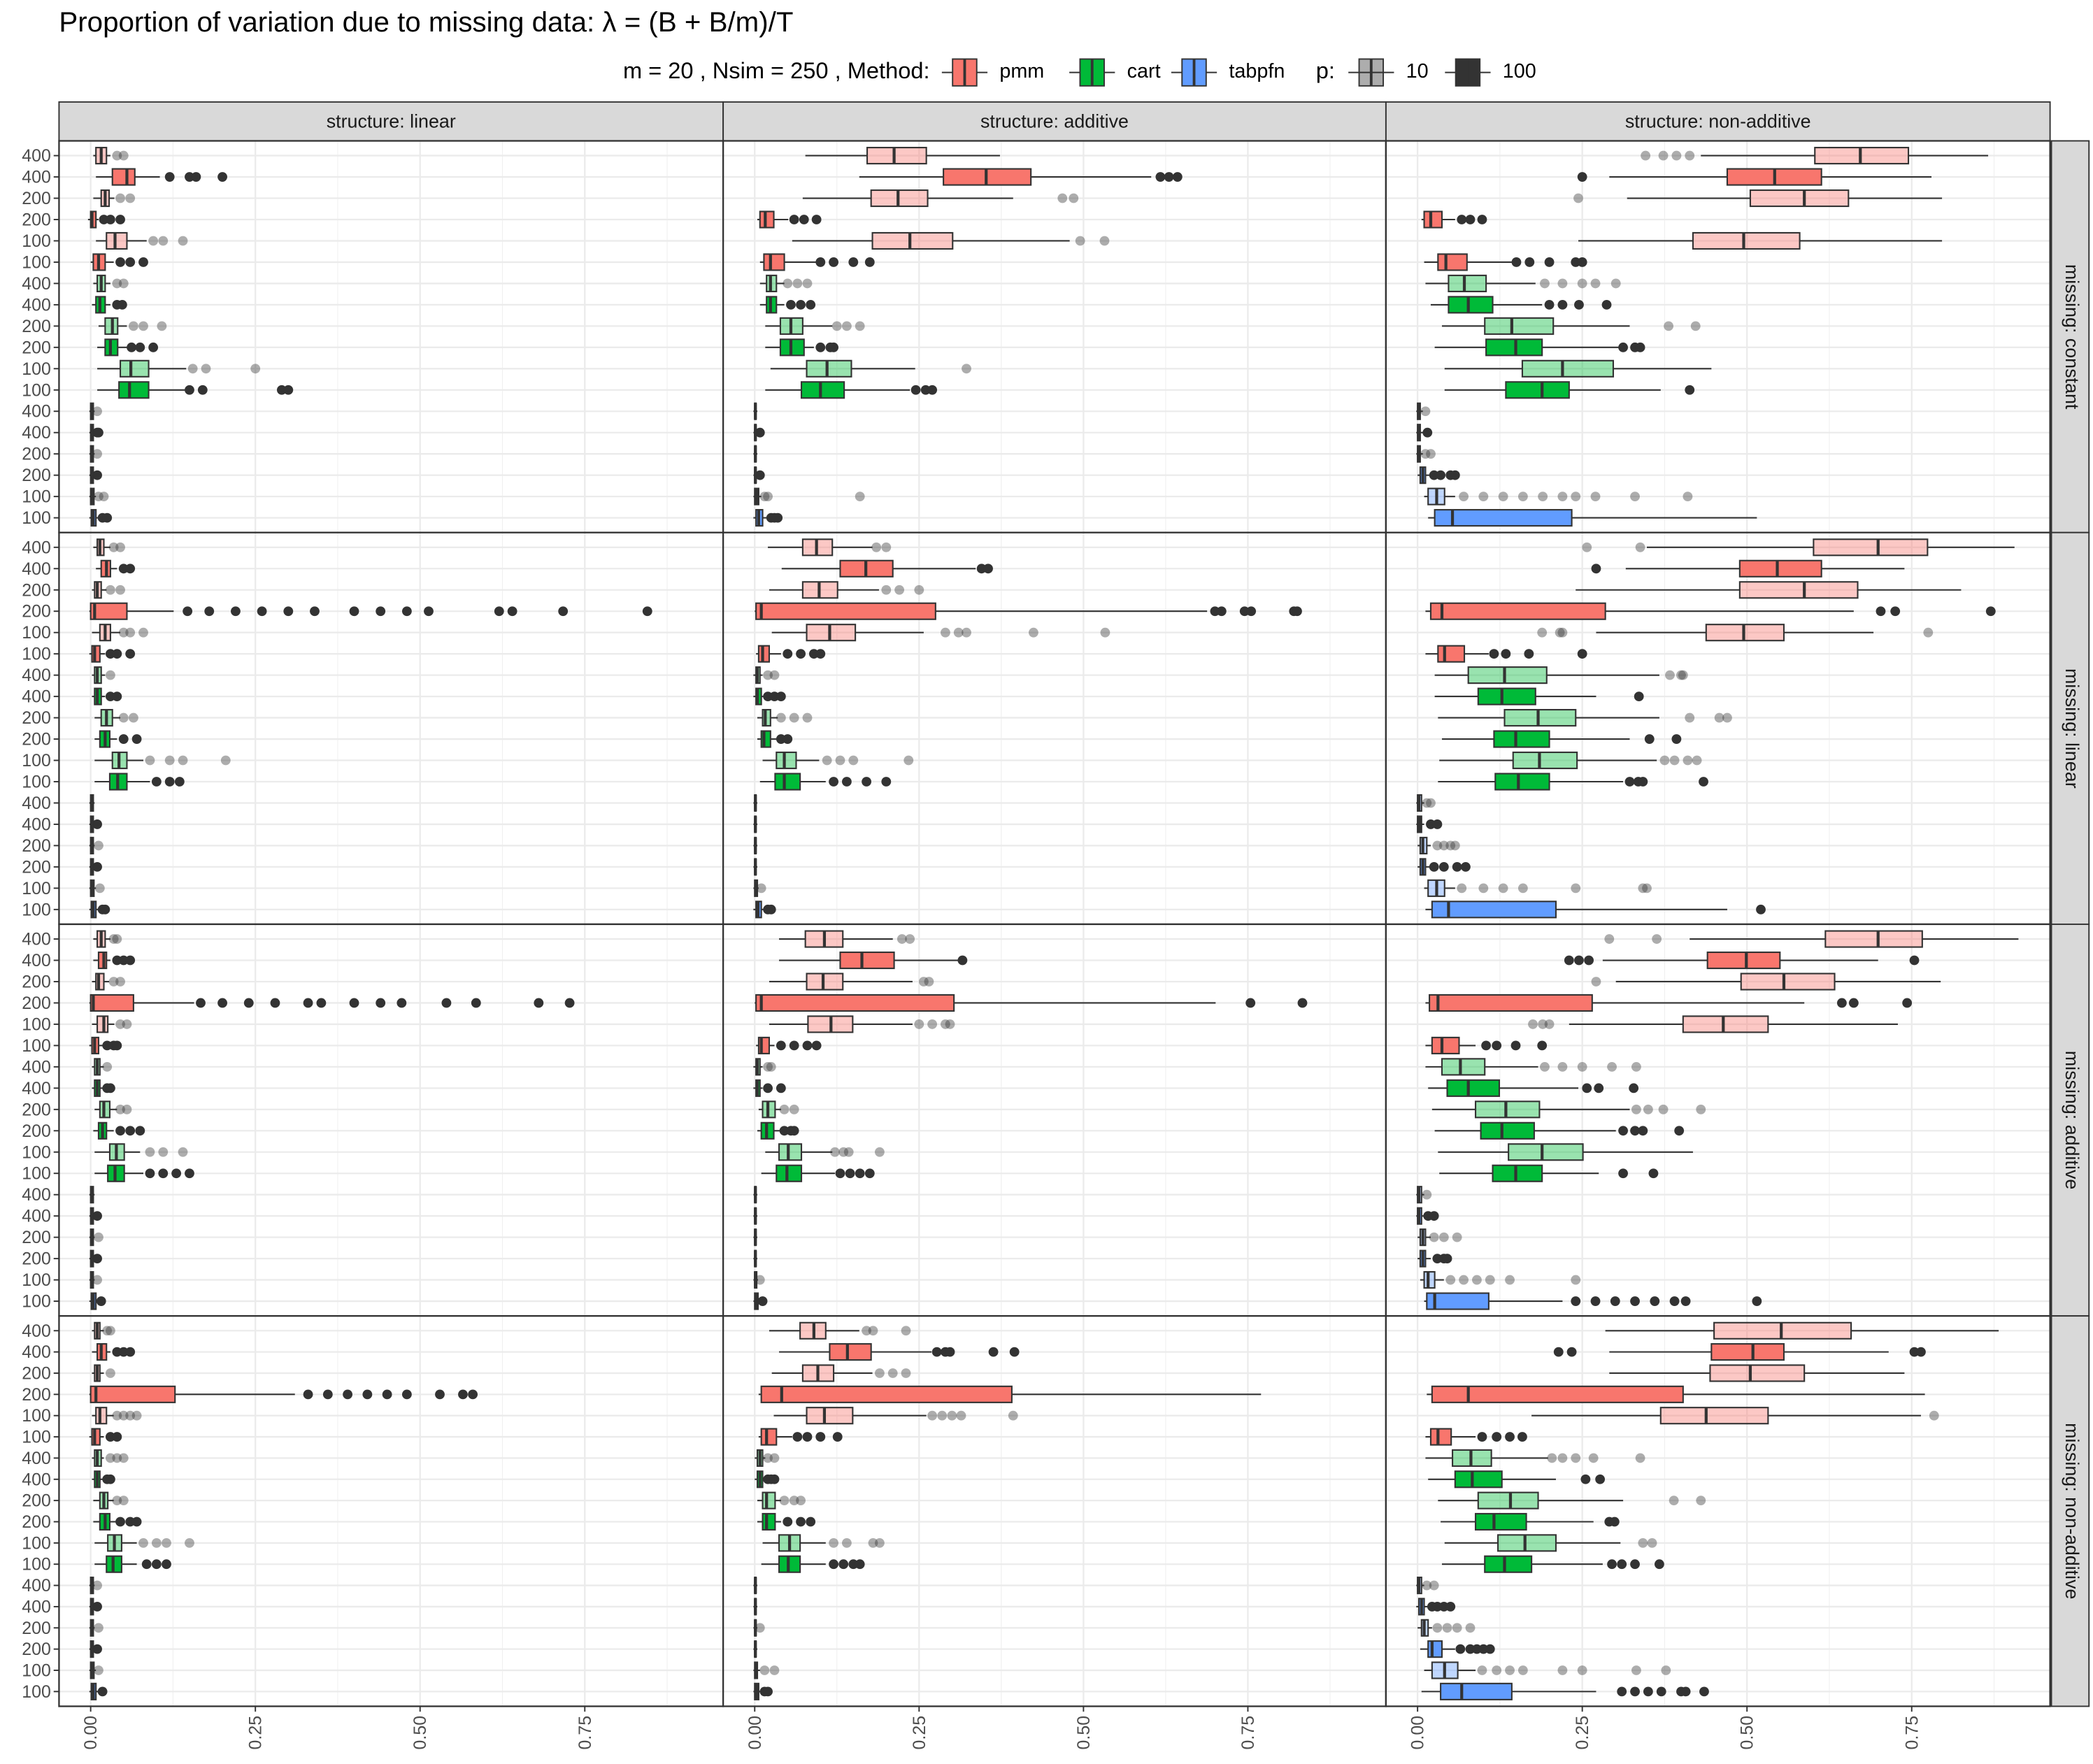 This screenshot has height=1764, width=2093. Describe the element at coordinates (91, 1733) in the screenshot. I see `x-tick-label: 0.00` at that location.